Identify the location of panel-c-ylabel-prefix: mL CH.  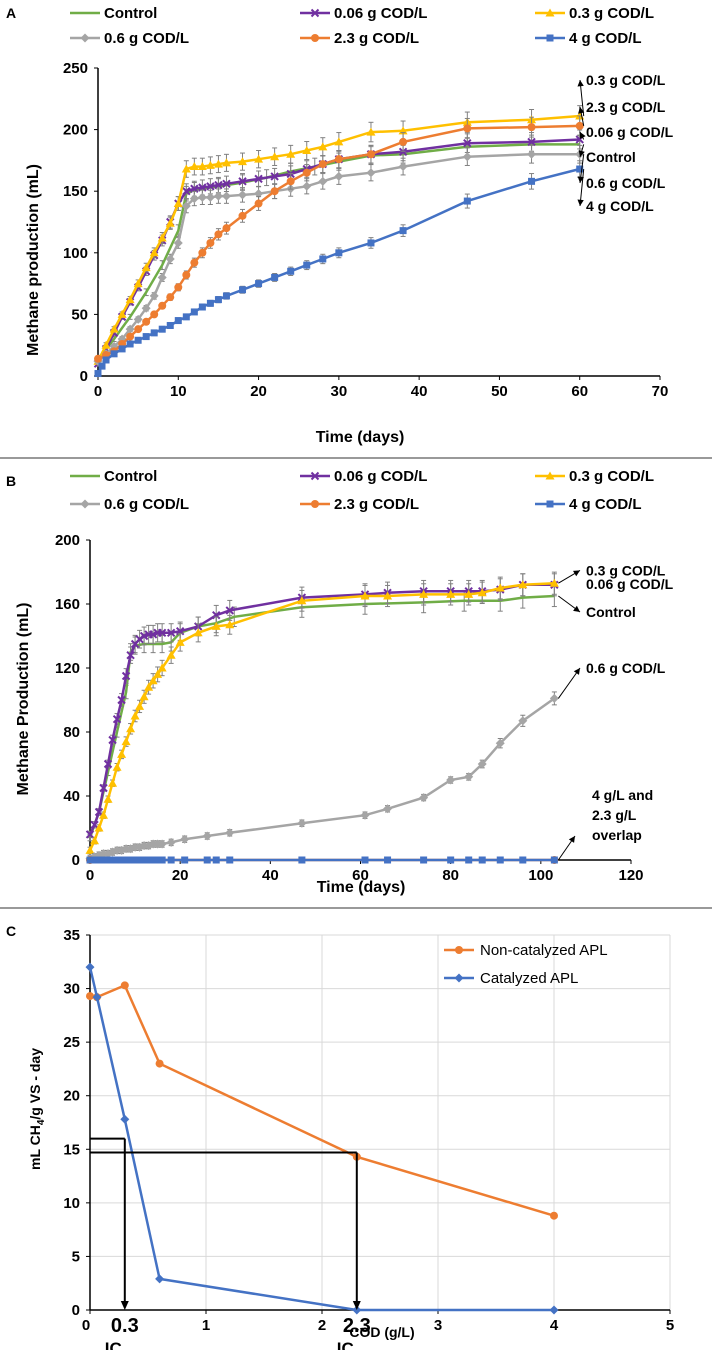
(35, 1147).